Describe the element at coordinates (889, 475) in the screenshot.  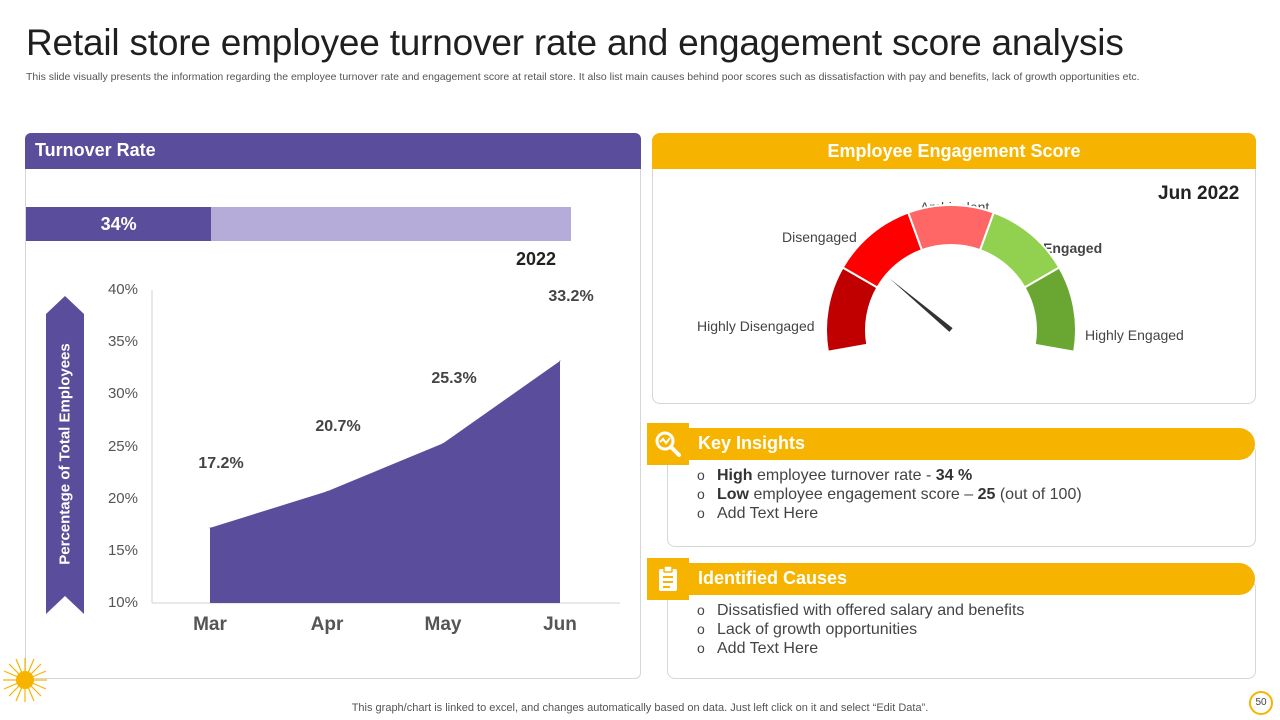
I see `insight-item: High employee turnover rate - 34 %` at that location.